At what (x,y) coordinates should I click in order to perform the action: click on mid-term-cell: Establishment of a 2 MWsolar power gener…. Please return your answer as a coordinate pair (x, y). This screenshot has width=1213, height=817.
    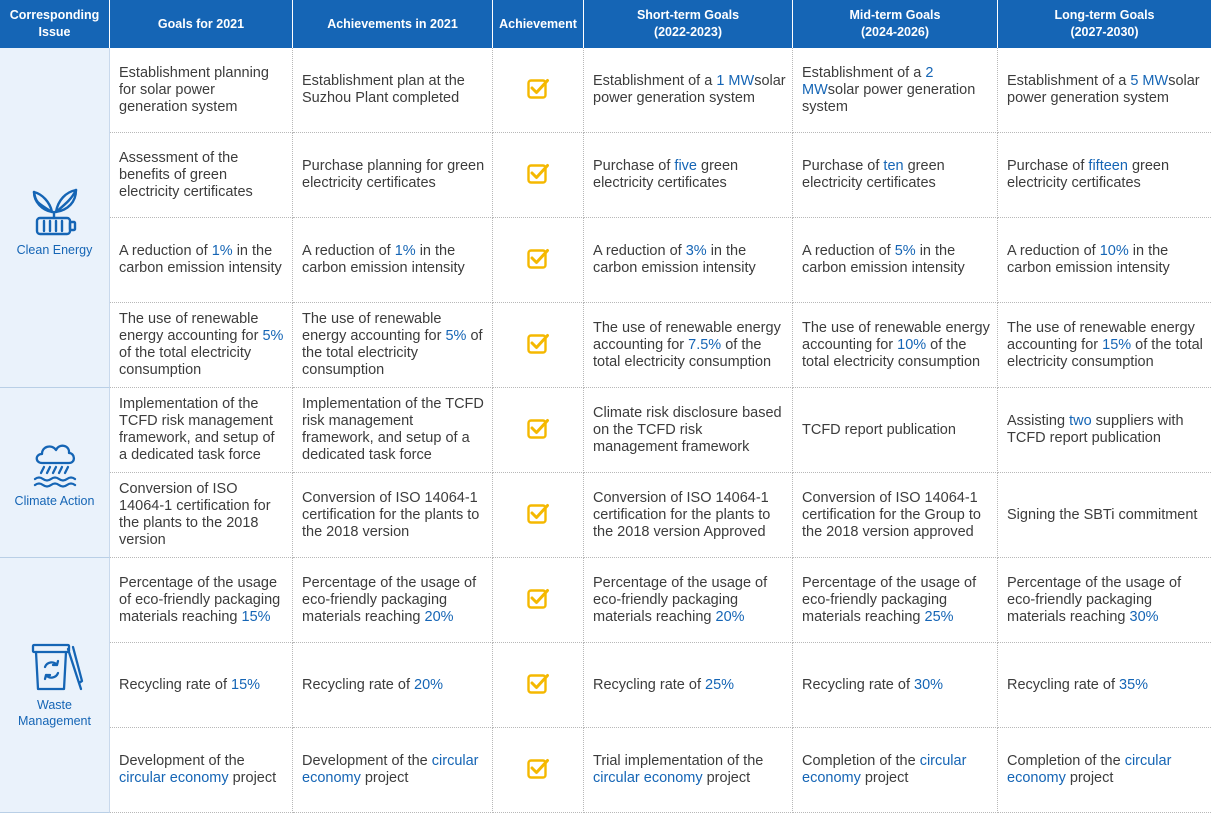
    Looking at the image, I should click on (895, 90).